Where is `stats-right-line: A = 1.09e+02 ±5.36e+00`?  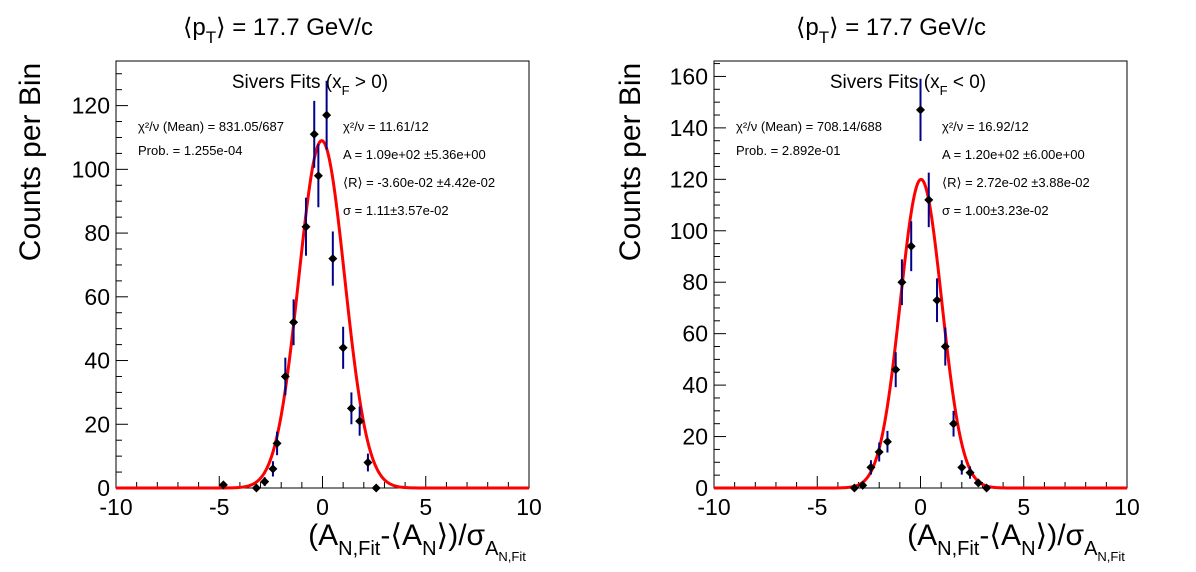 stats-right-line: A = 1.09e+02 ±5.36e+00 is located at coordinates (414, 154).